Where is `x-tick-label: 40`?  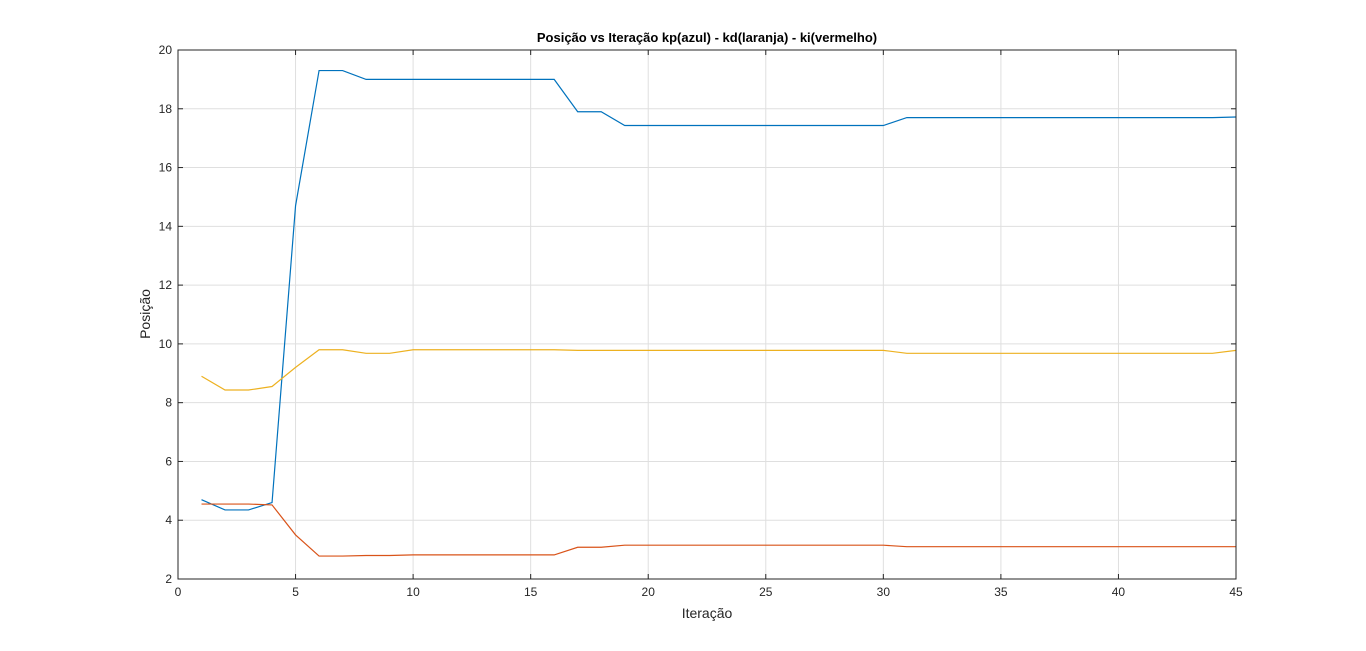 x-tick-label: 40 is located at coordinates (1119, 592).